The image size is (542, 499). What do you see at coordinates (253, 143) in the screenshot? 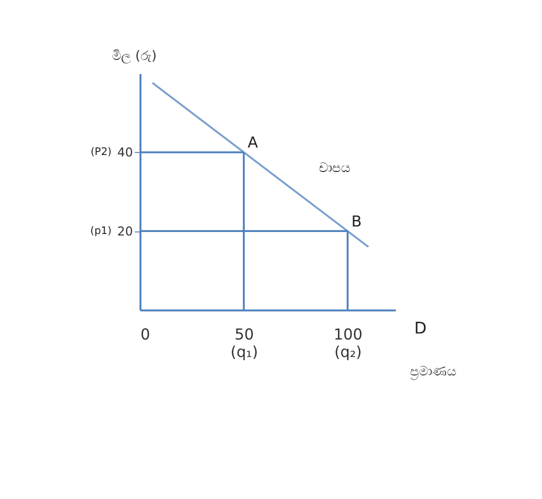
I see `annotation: A` at bounding box center [253, 143].